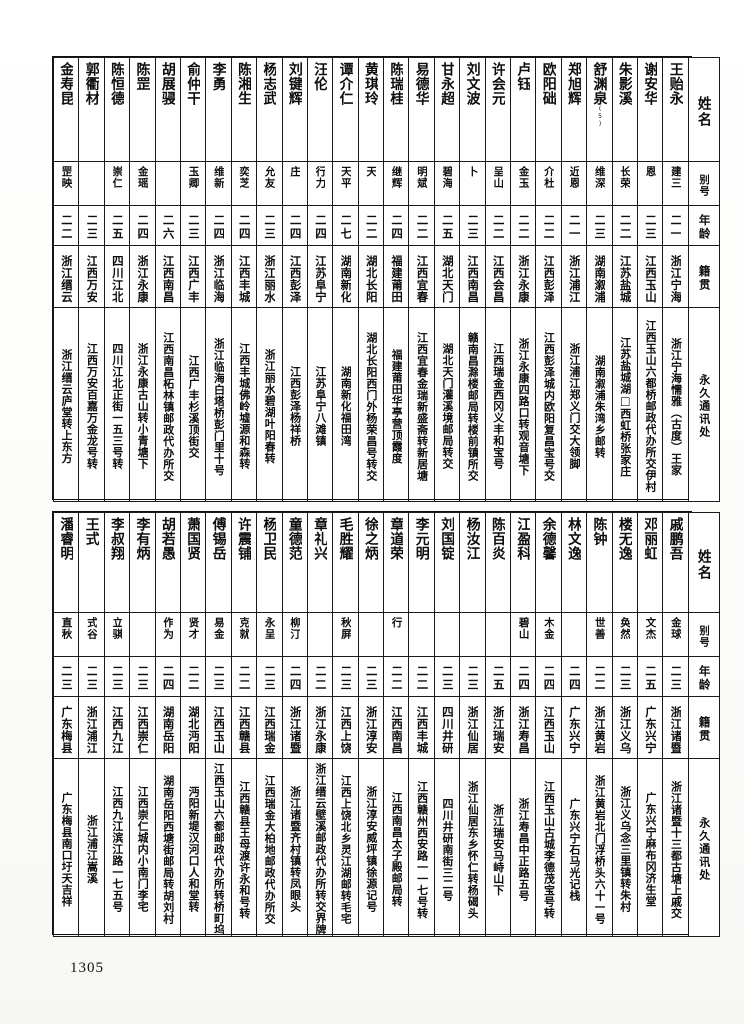 The width and height of the screenshot is (744, 1024). Describe the element at coordinates (142, 227) in the screenshot. I see `age-text: 二四` at that location.